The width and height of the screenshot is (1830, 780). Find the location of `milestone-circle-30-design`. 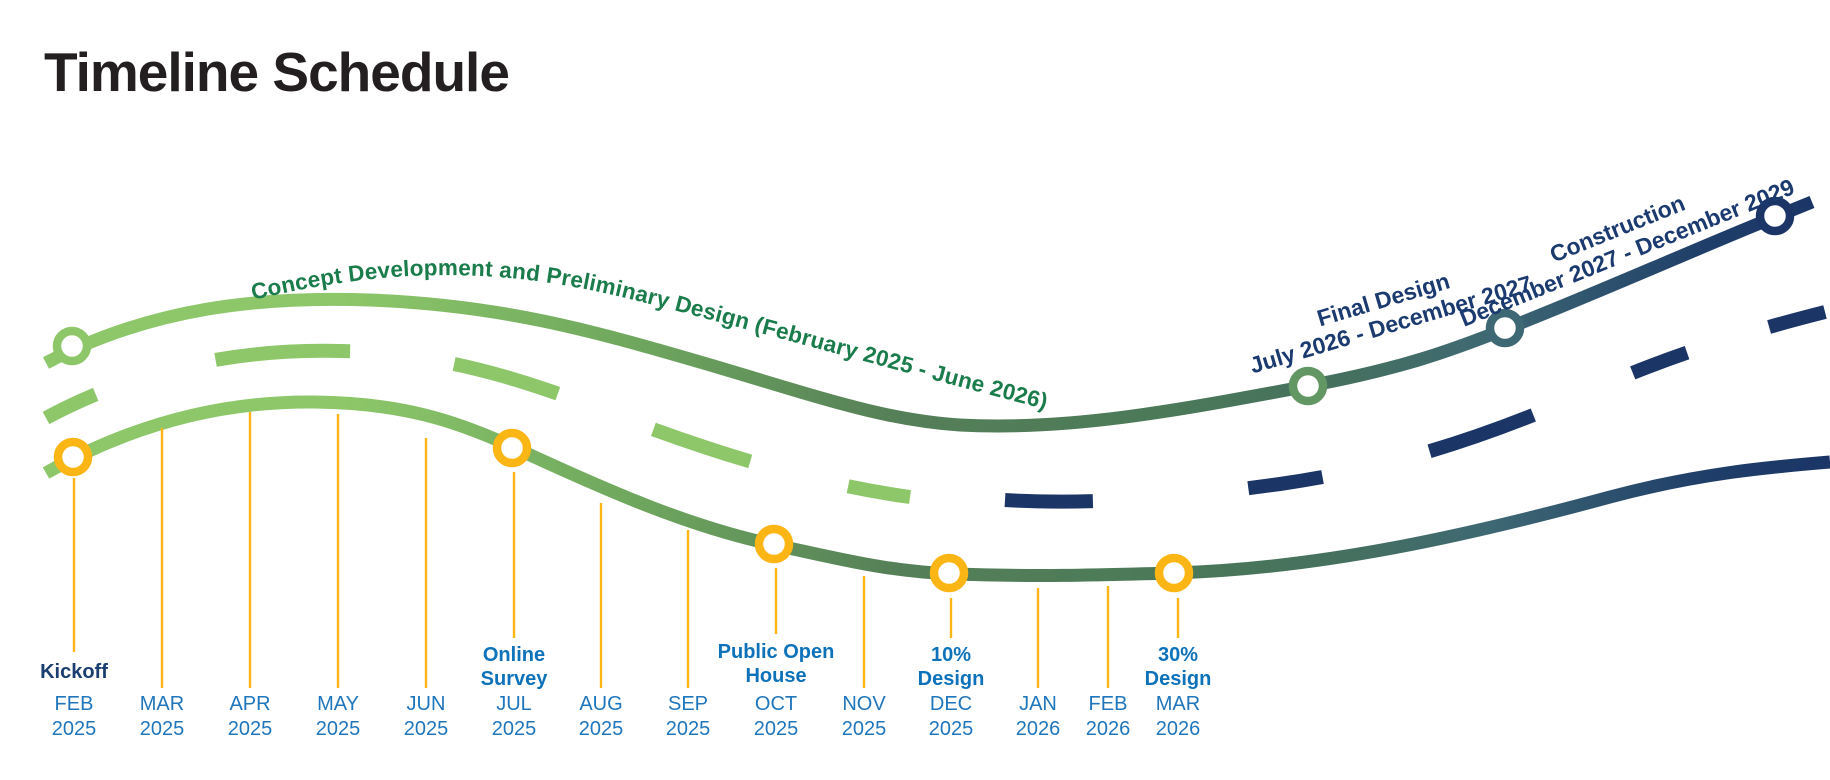

milestone-circle-30-design is located at coordinates (1174, 573).